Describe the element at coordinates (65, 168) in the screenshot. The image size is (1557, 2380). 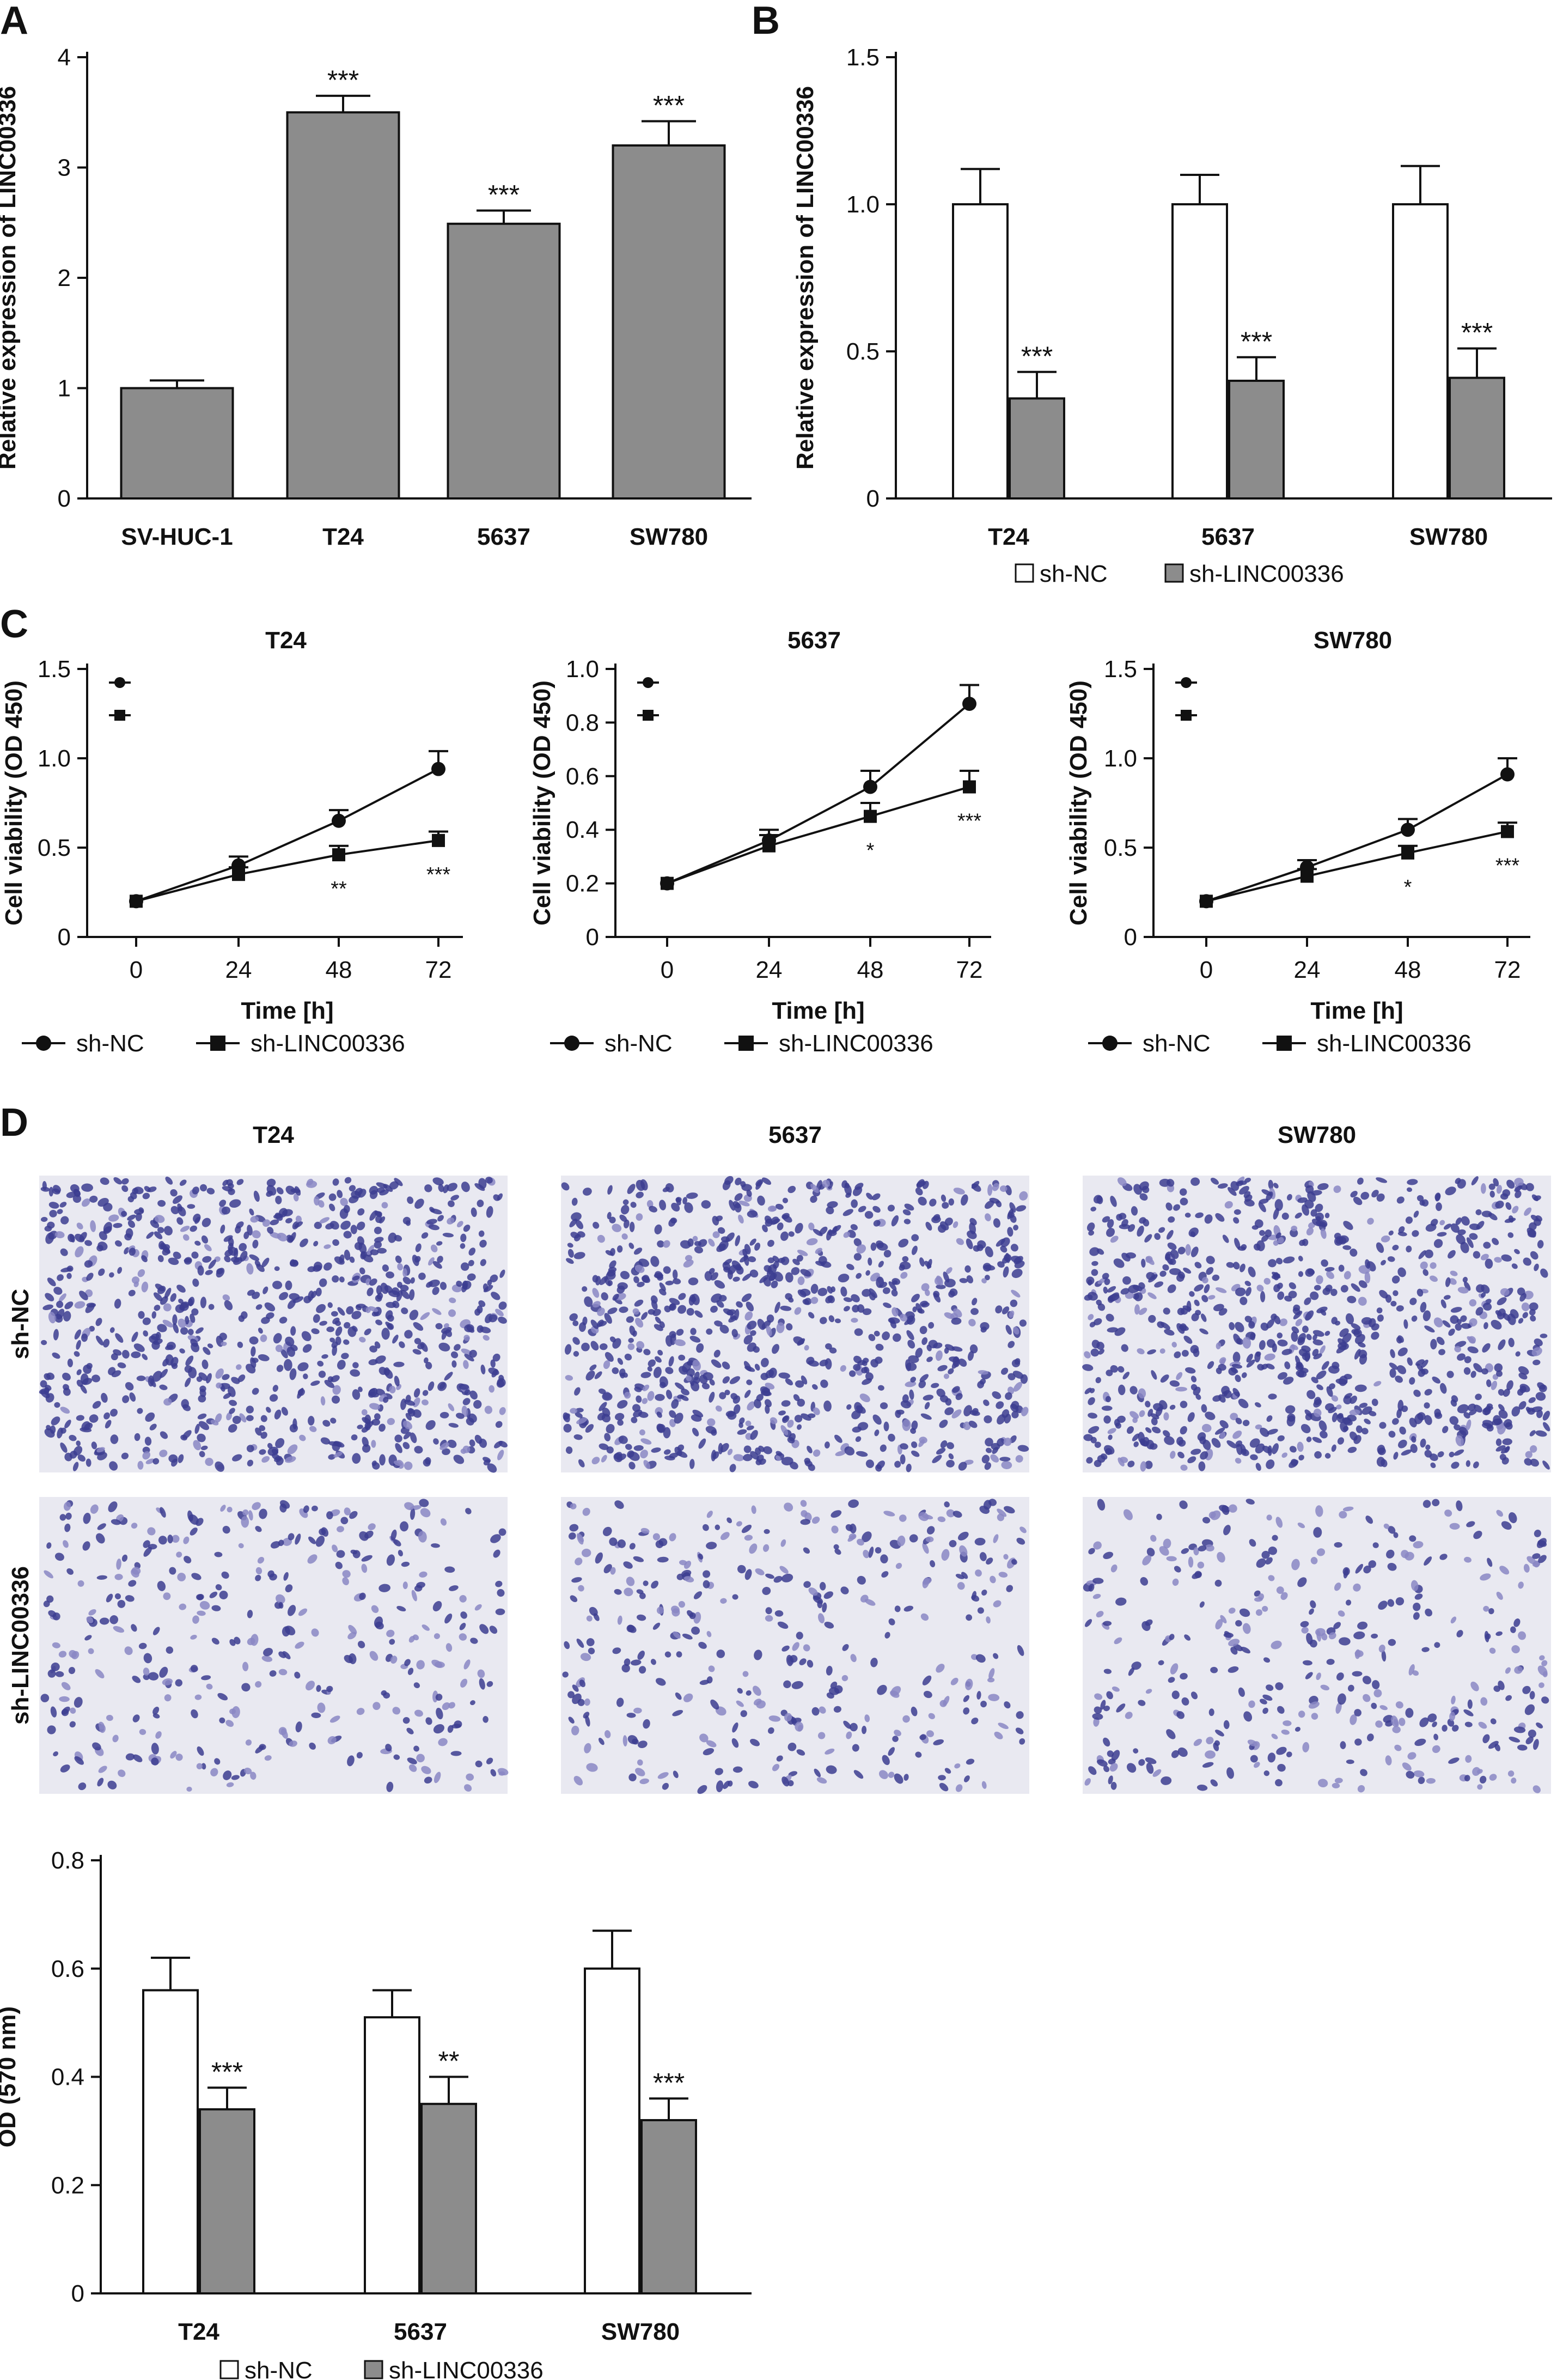
I see `y-tick-label: 3` at that location.